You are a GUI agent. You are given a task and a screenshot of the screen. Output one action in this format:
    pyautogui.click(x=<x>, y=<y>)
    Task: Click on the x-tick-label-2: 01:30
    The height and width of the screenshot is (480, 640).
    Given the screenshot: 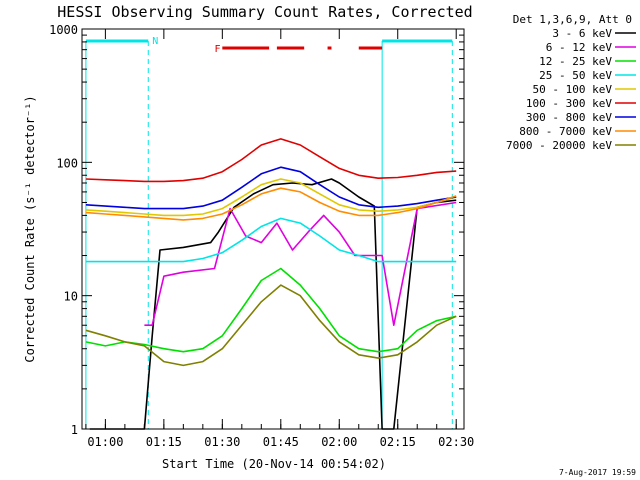 What is the action you would take?
    pyautogui.click(x=222, y=442)
    